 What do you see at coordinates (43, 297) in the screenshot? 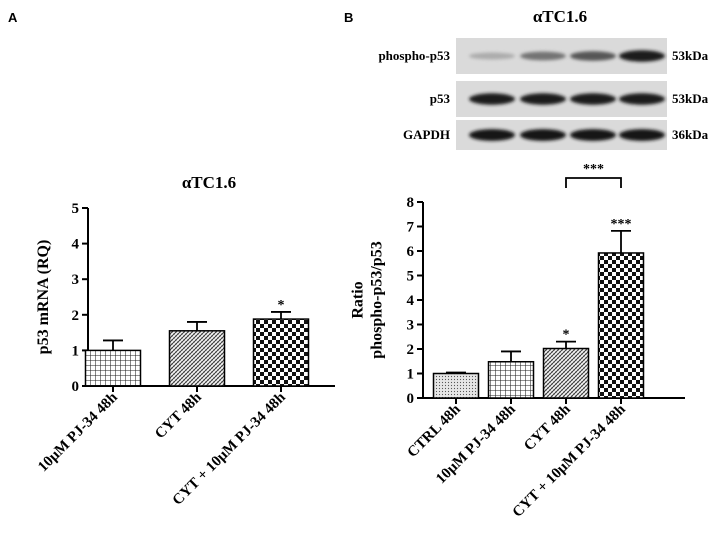
I see `y-axis-label: p53 mRNA (RQ)` at bounding box center [43, 297].